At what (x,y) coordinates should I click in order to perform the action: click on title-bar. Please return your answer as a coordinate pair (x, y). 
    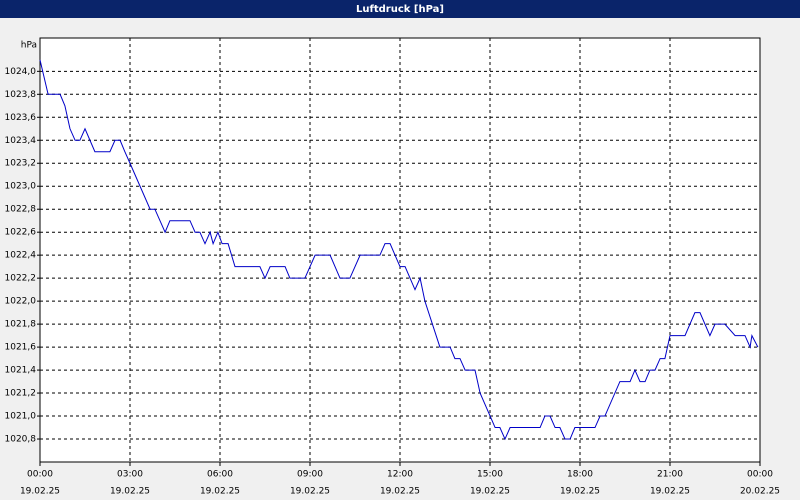
    Looking at the image, I should click on (400, 9).